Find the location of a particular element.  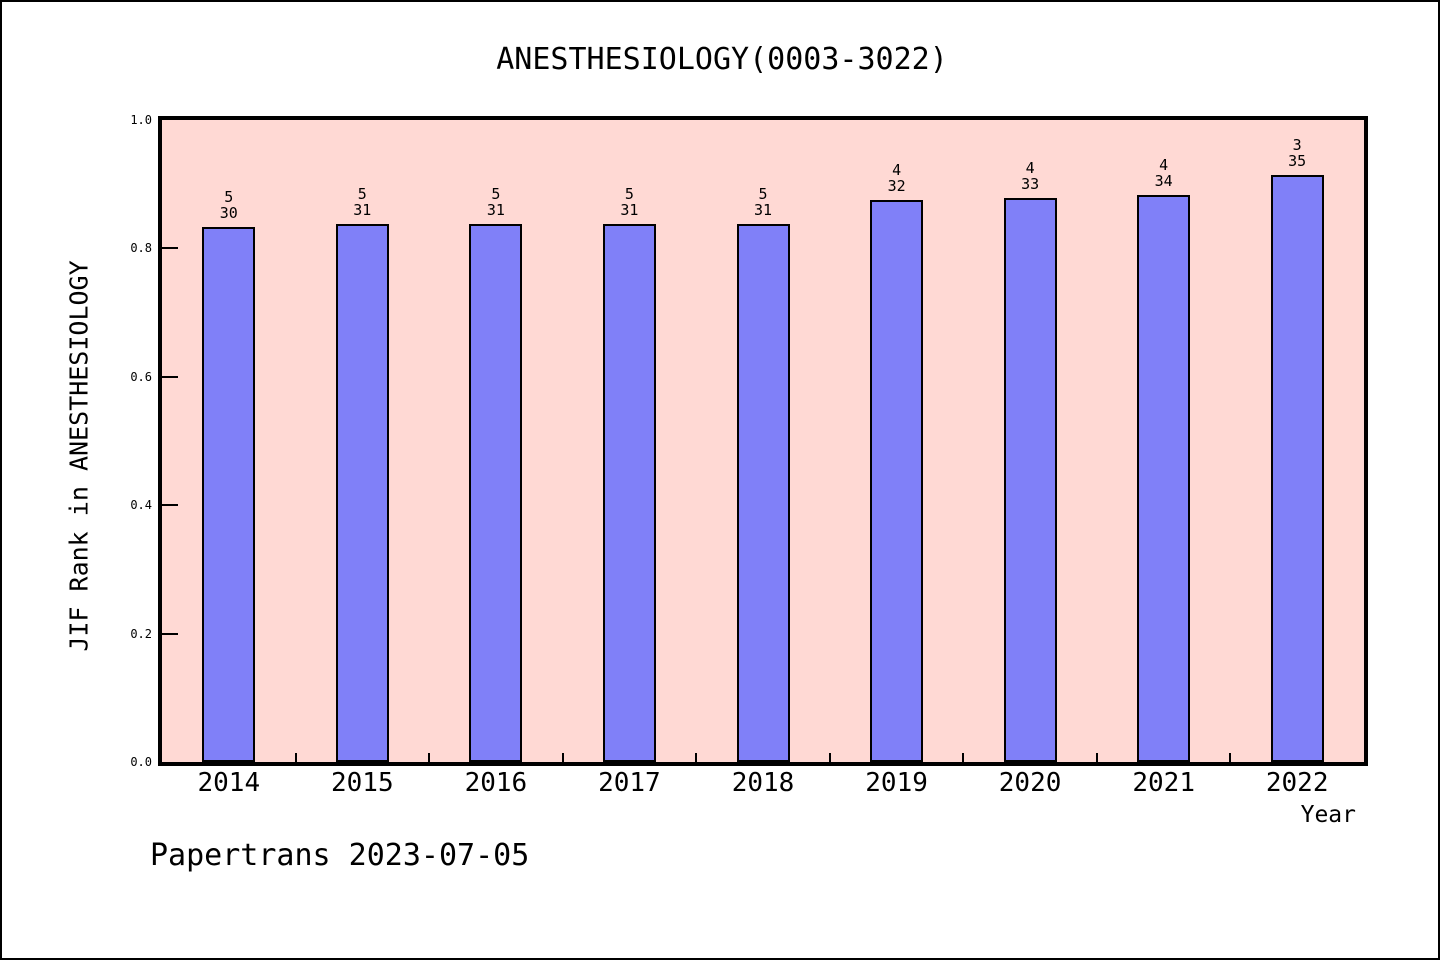

bar-label-total: 32 is located at coordinates (896, 186).